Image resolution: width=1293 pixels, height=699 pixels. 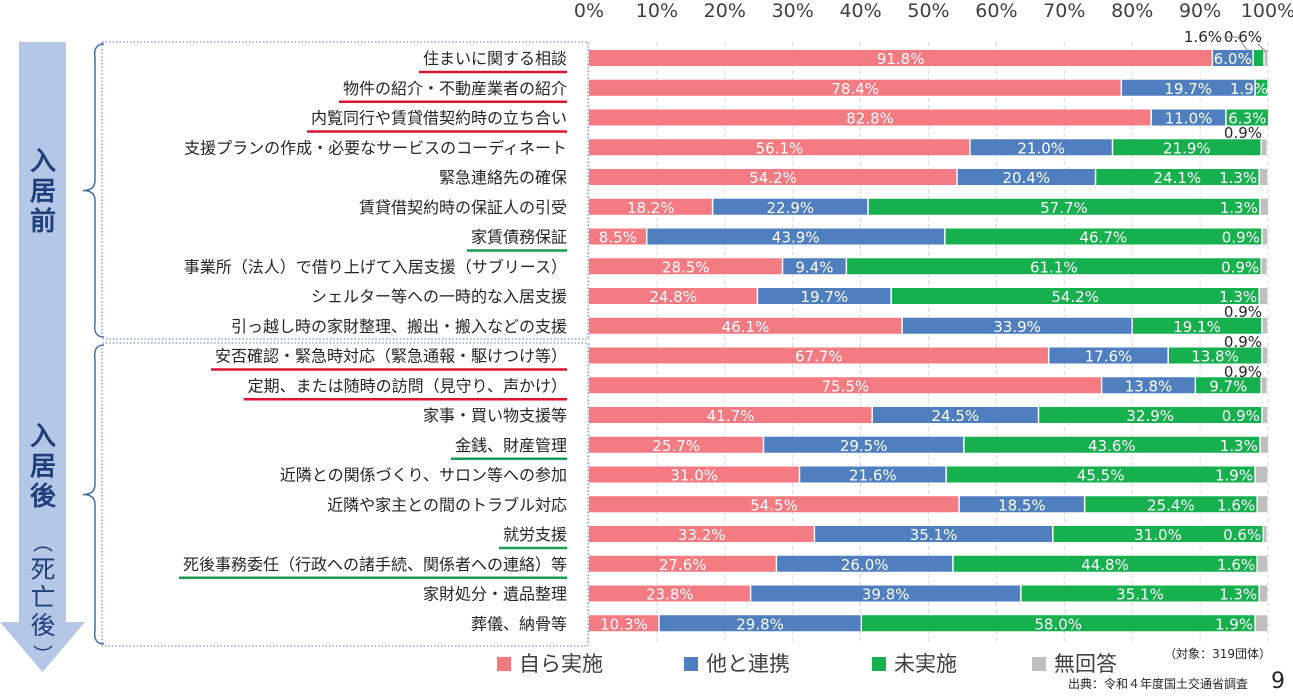 What do you see at coordinates (814, 267) in the screenshot?
I see `bar-value-label: 9.4%` at bounding box center [814, 267].